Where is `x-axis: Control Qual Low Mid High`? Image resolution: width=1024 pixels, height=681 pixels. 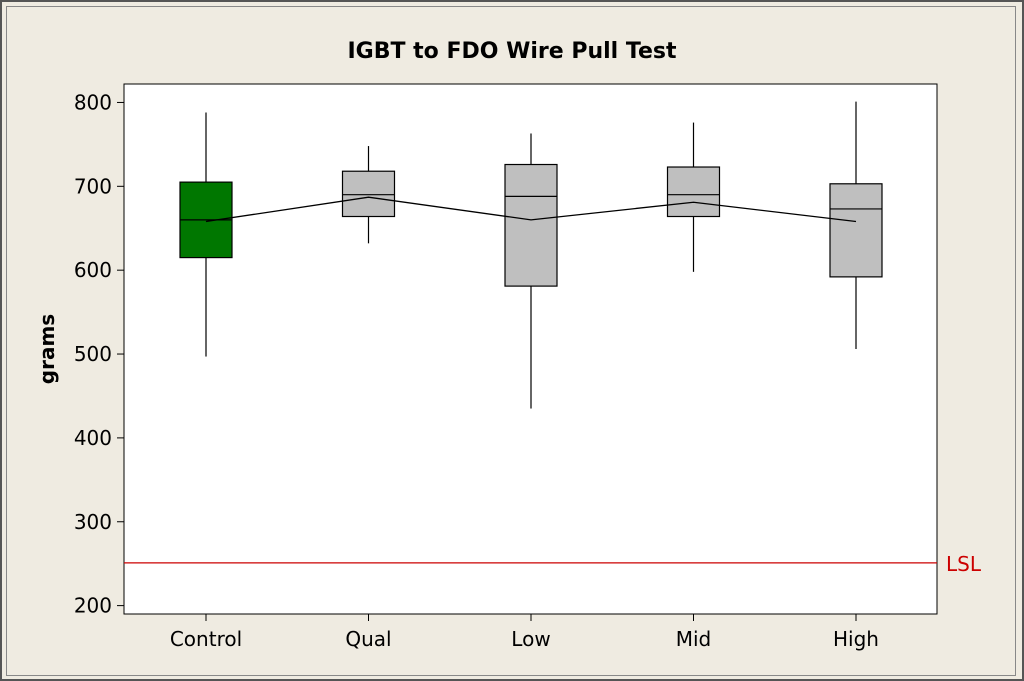 x-axis: Control Qual Low Mid High is located at coordinates (524, 632).